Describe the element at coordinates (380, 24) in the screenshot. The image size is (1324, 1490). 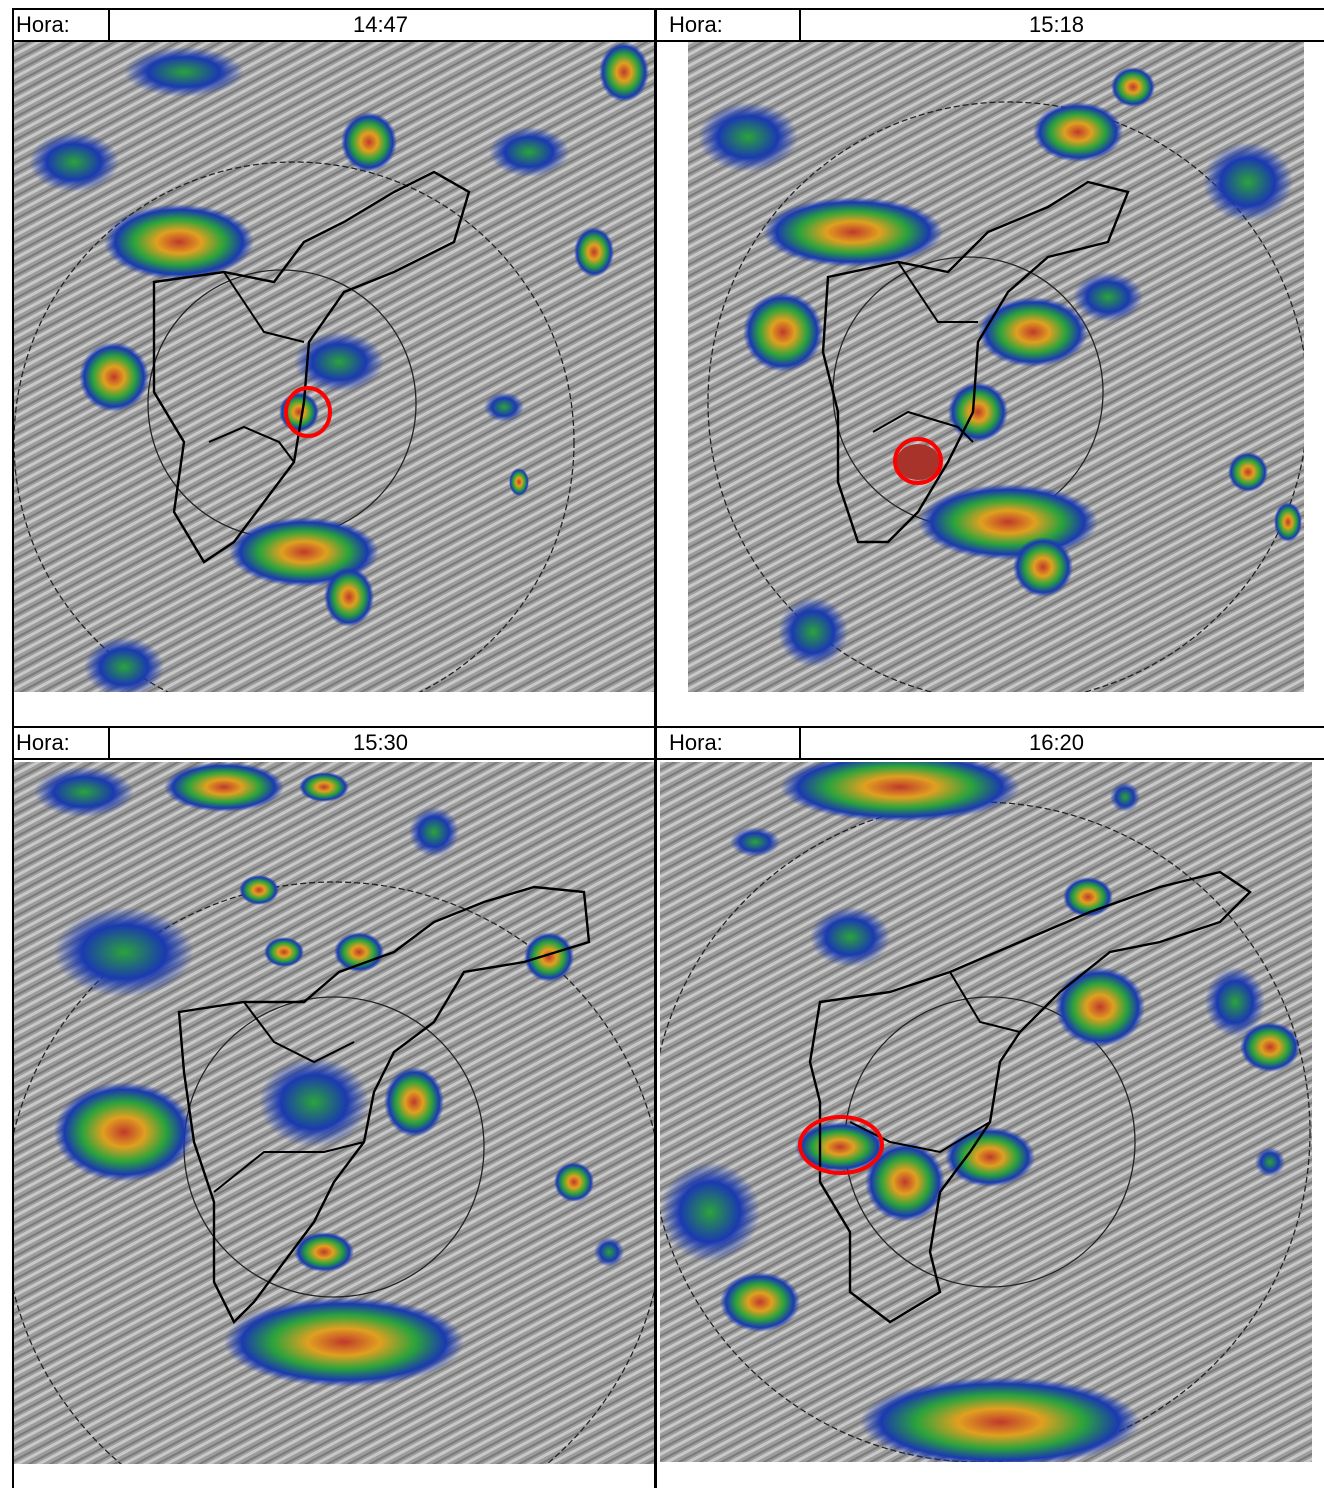
I see `time-value: 14:47` at that location.